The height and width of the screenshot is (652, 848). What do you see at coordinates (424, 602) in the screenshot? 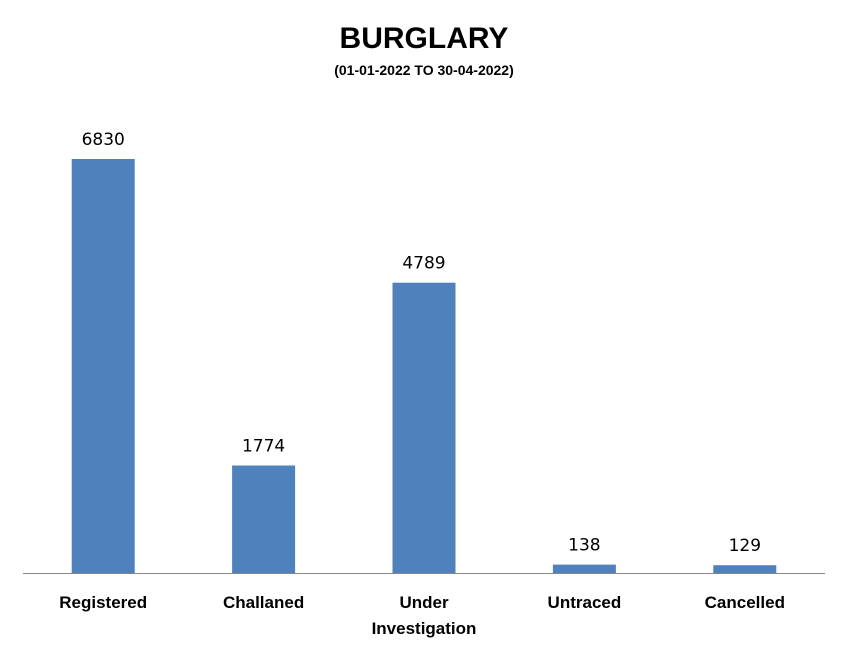
I see `category-label-line: Under` at bounding box center [424, 602].